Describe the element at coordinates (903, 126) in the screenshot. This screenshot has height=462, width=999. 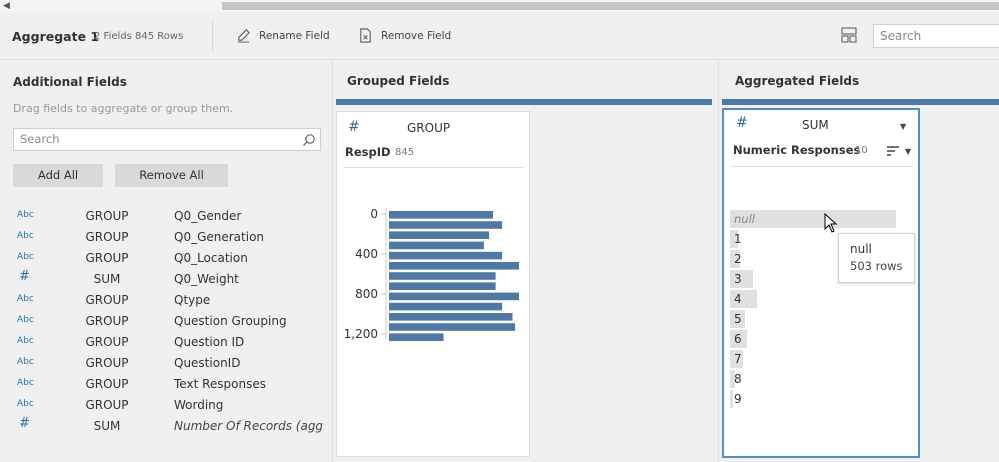
I see `aggregation-dropdown-icon: ▼` at that location.